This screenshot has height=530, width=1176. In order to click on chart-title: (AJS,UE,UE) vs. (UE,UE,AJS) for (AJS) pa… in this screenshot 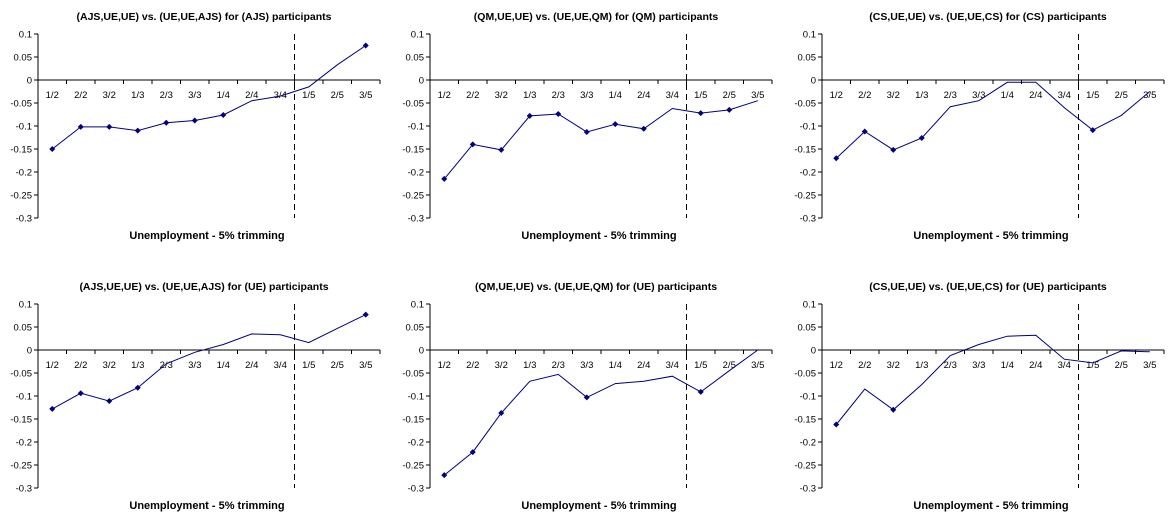, I will do `click(204, 17)`.